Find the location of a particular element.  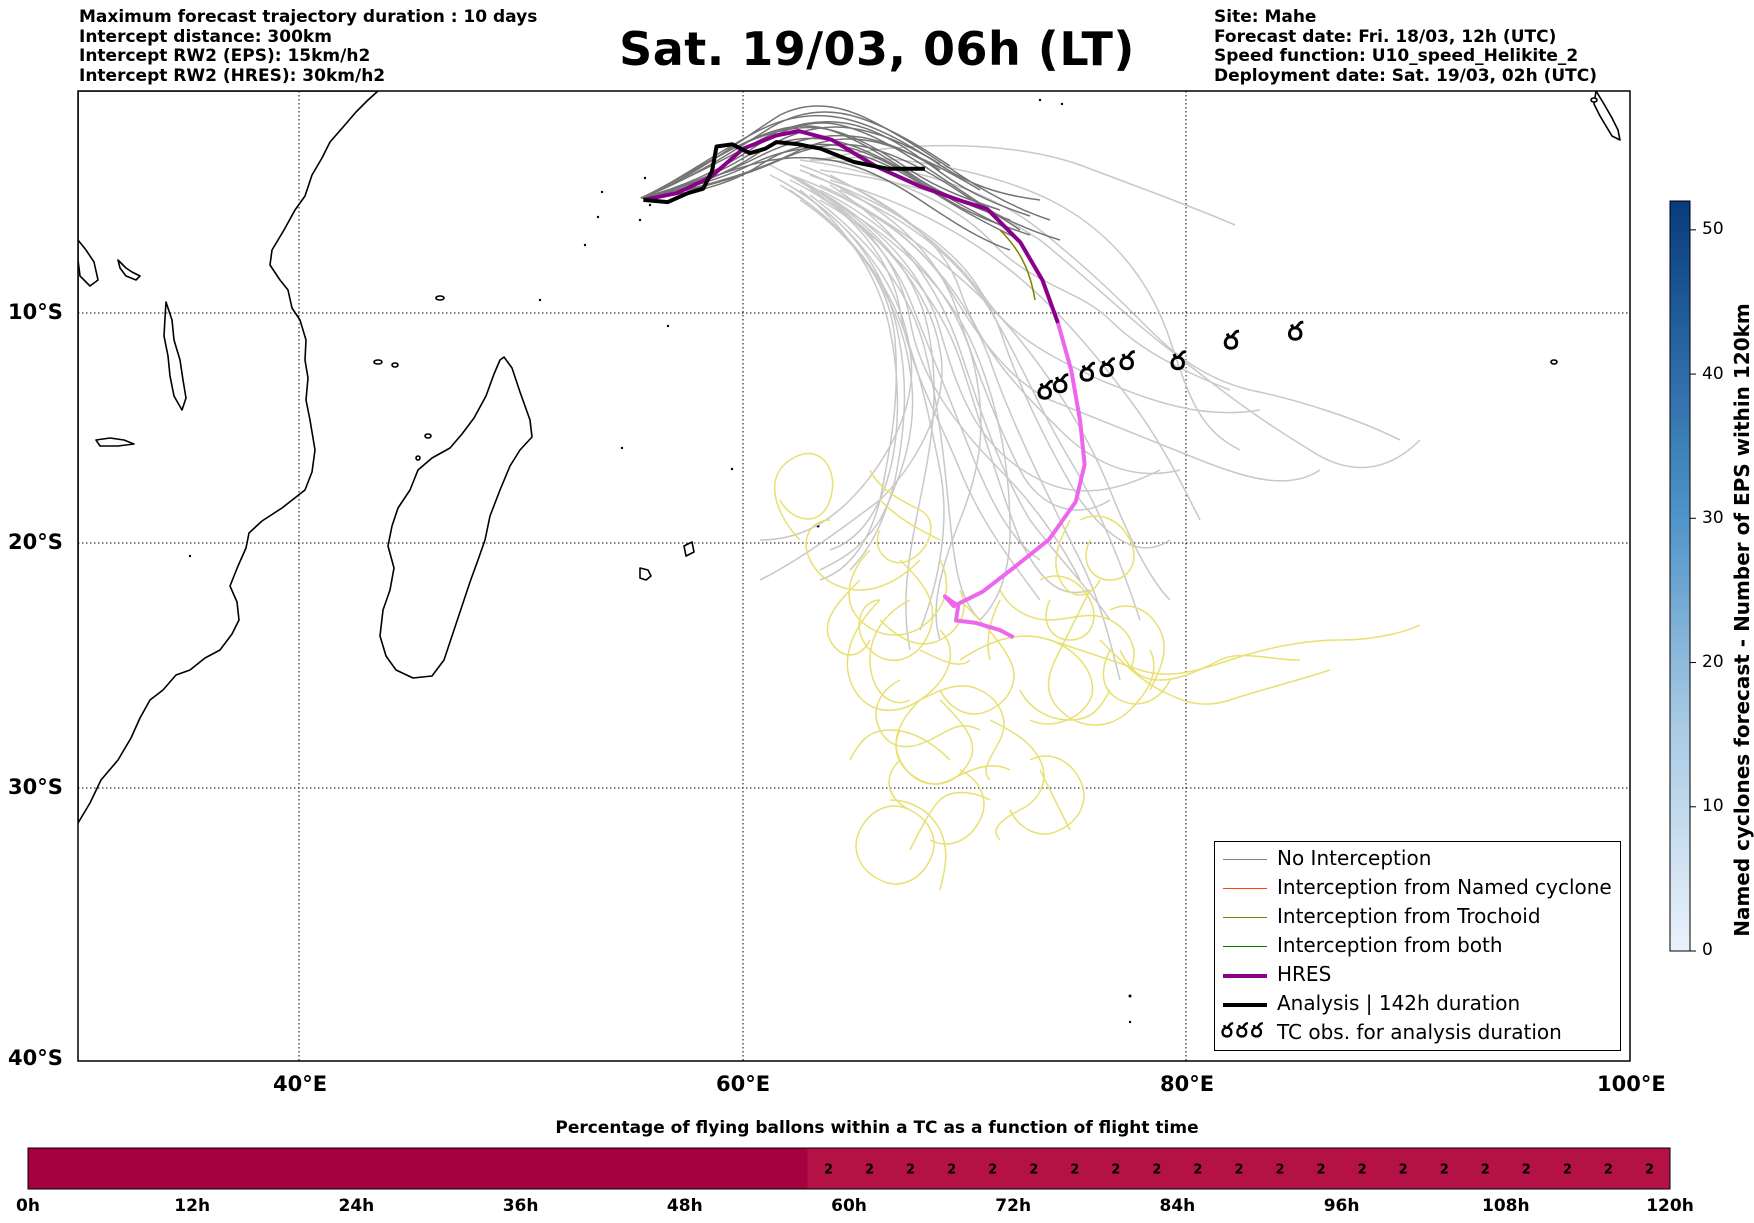

lat-label: 20°S is located at coordinates (35, 542).